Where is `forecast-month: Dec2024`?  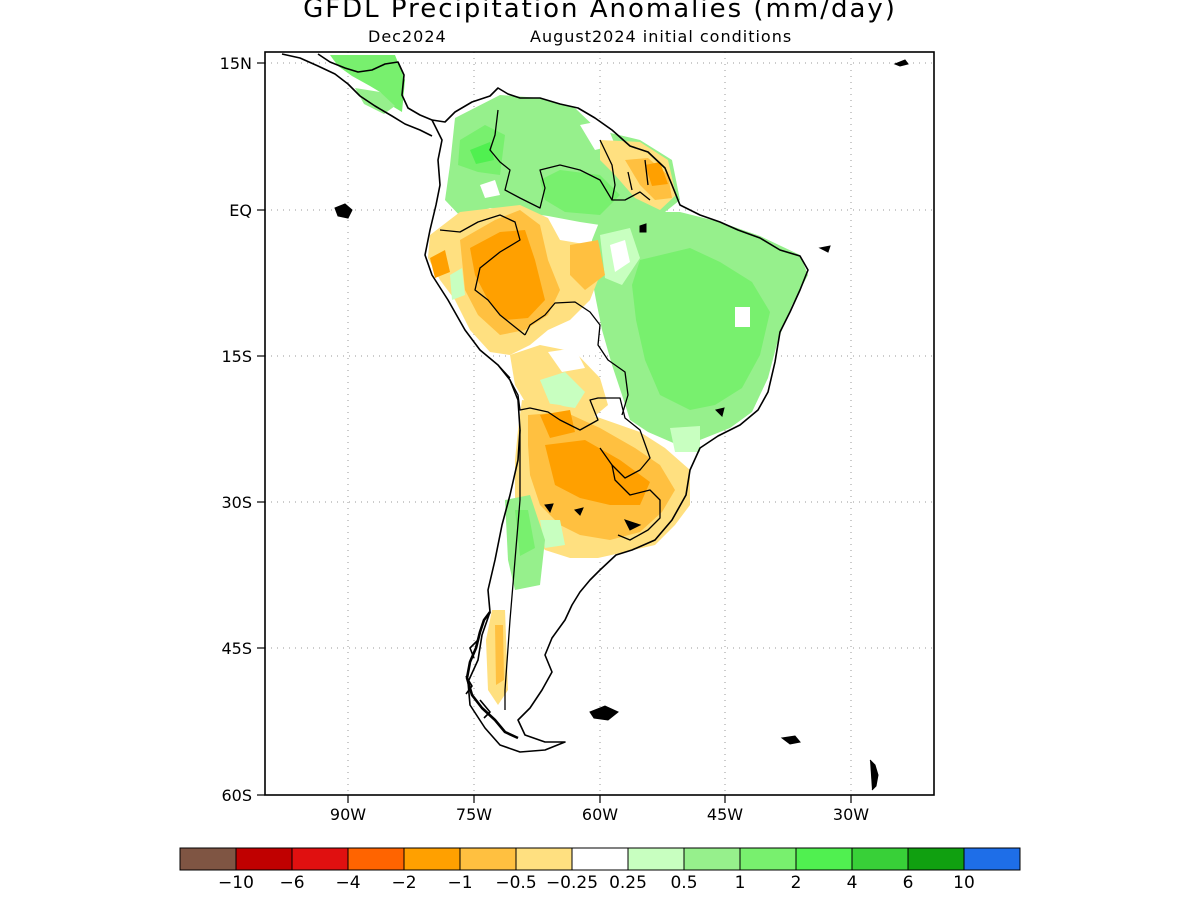 forecast-month: Dec2024 is located at coordinates (407, 36).